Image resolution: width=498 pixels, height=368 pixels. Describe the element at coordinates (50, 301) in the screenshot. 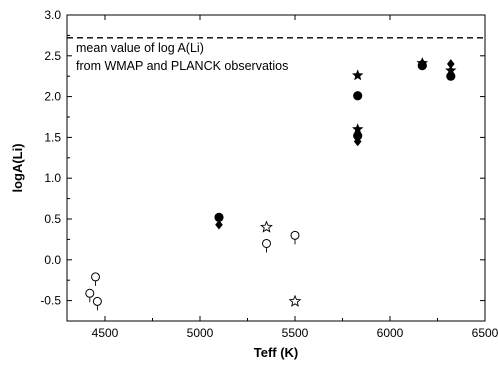

I see `y-tick-label: -0.5` at that location.